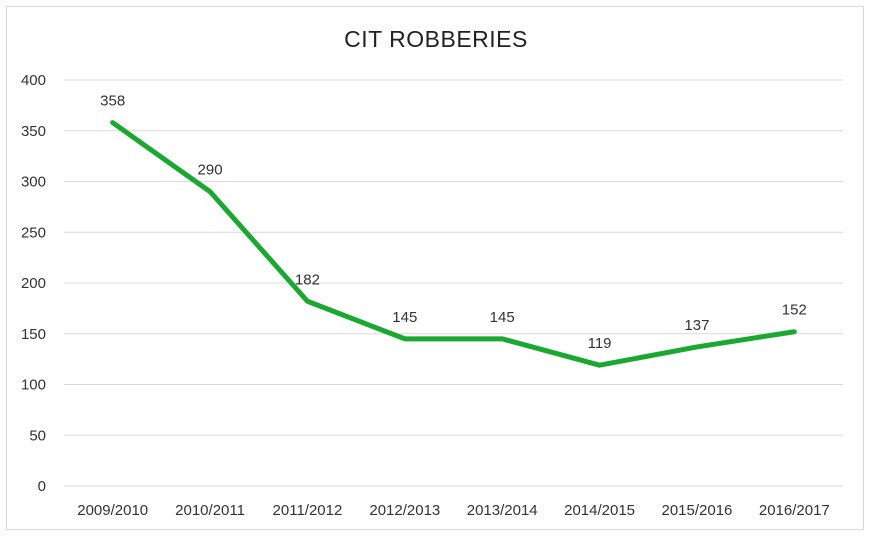 The image size is (872, 537). What do you see at coordinates (33, 232) in the screenshot?
I see `y-tick-label: 250` at bounding box center [33, 232].